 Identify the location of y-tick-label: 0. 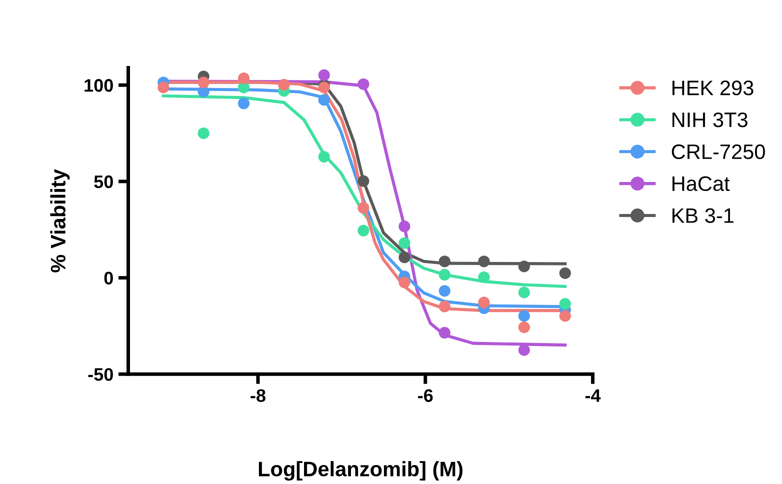
(108, 278).